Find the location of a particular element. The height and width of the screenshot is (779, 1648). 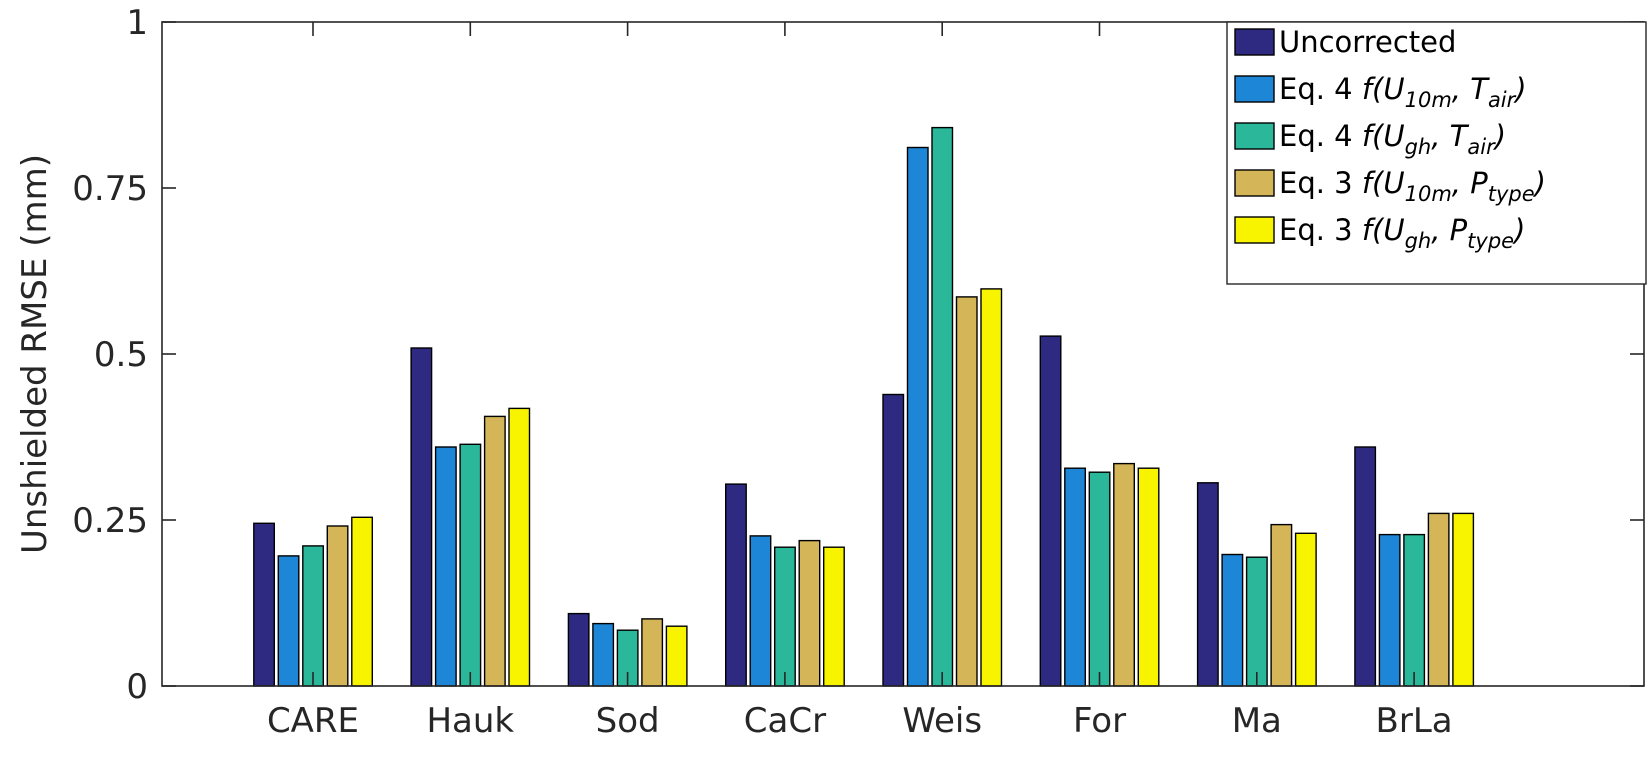

x-tick-label-hauk: Hauk is located at coordinates (470, 721).